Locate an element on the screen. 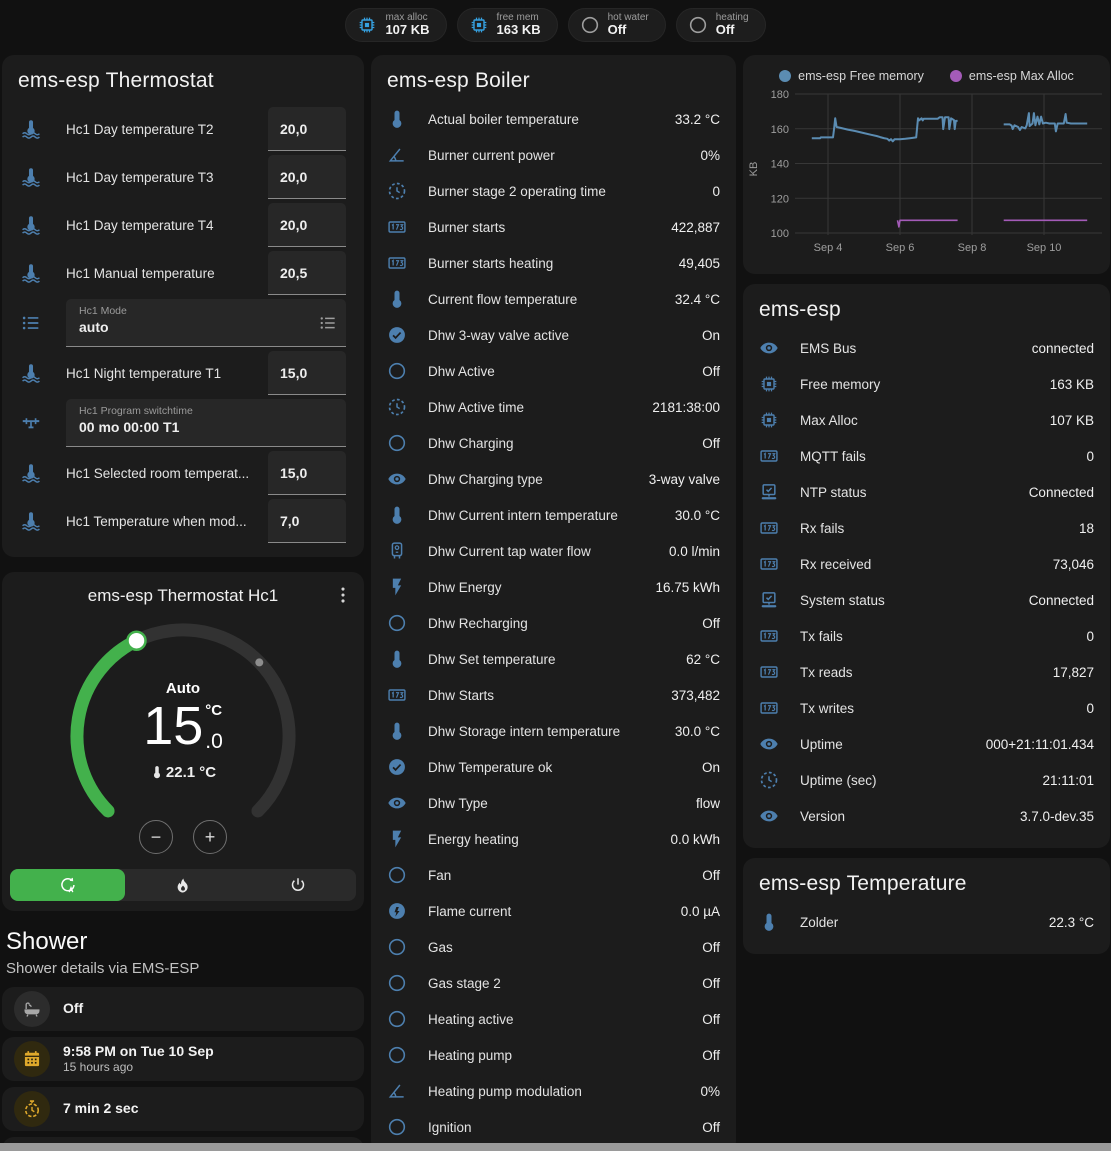  legend-item: ems-esp Free memory is located at coordinates (851, 76).